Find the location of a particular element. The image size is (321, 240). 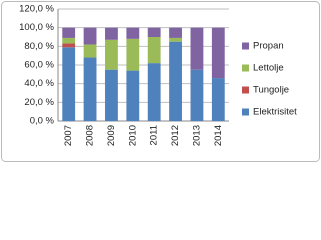

y-tick-label: 60,0 % is located at coordinates (39, 65).